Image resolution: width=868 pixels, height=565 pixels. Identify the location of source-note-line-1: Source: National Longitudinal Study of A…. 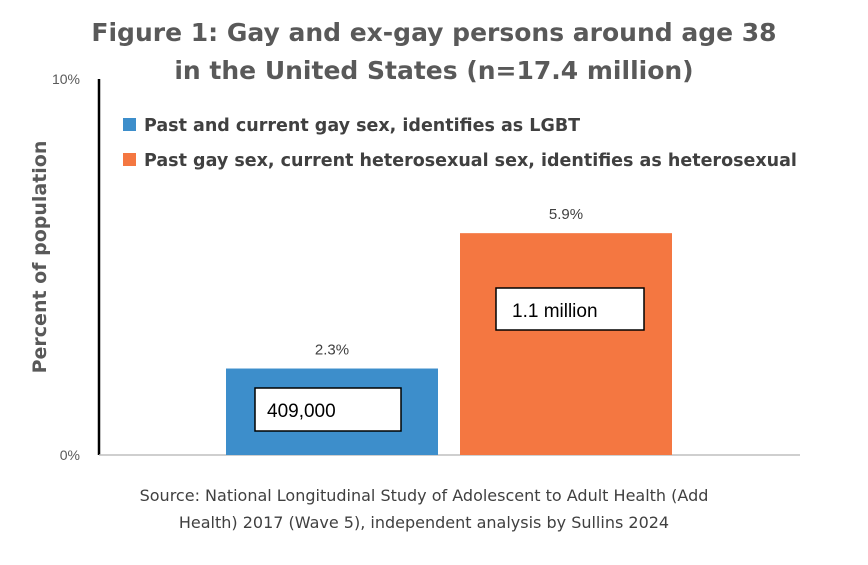
(424, 495).